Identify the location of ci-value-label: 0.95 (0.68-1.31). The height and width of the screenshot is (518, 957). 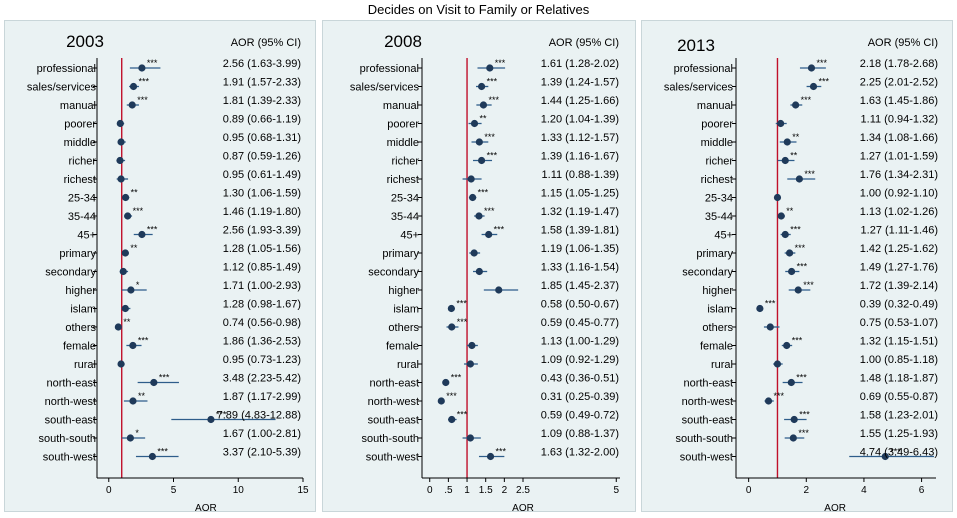
(262, 138).